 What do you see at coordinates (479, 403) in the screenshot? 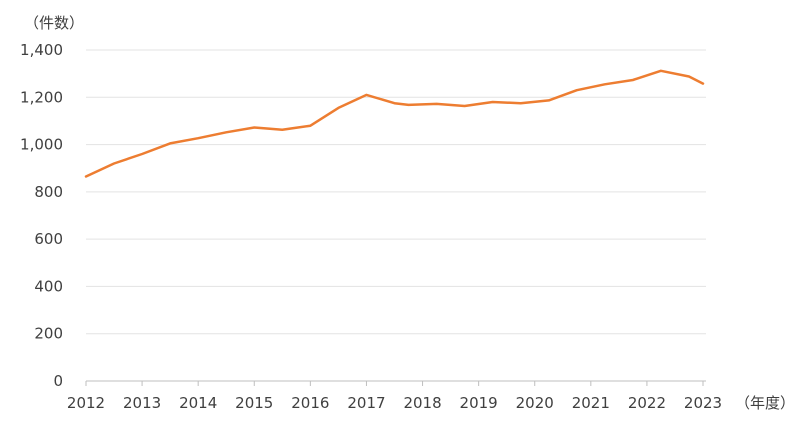
I see `x-tick-label: 2019` at bounding box center [479, 403].